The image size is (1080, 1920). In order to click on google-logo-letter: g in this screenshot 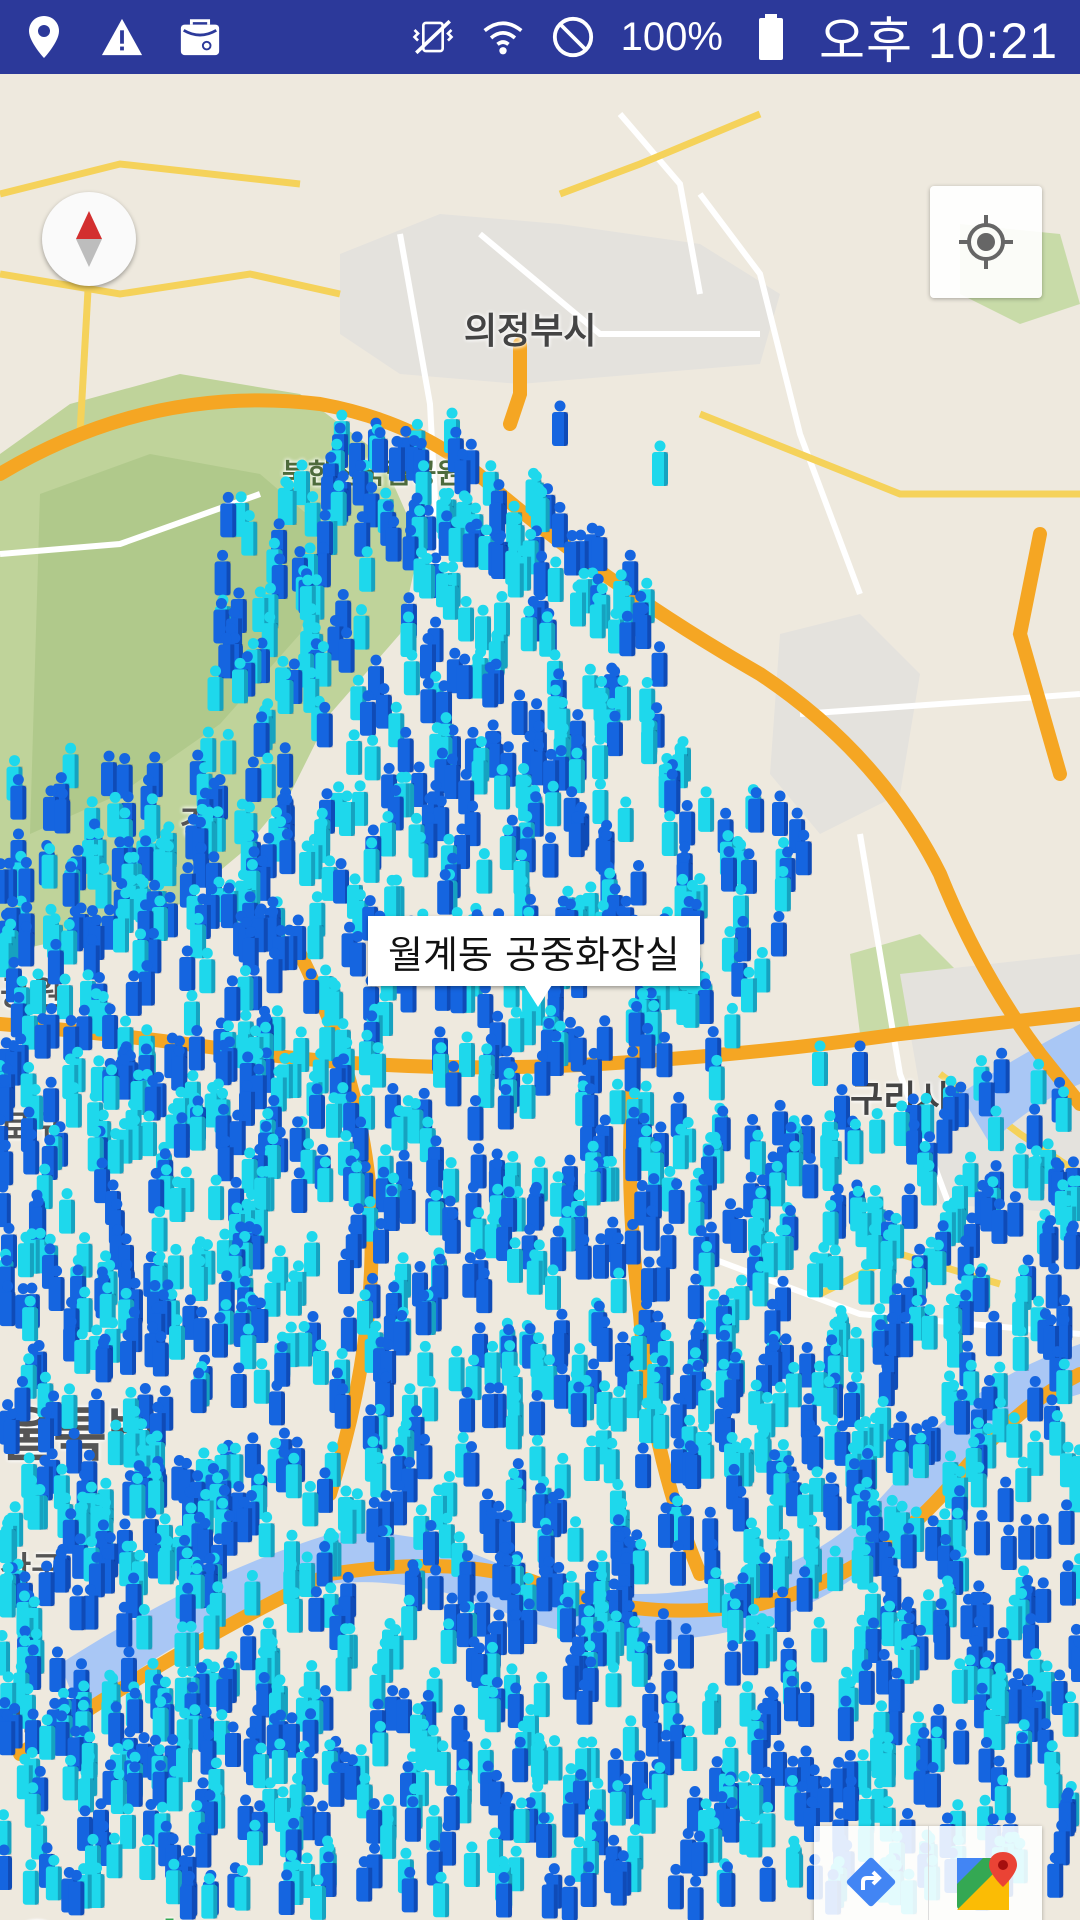, I will do `click(144, 1914)`.